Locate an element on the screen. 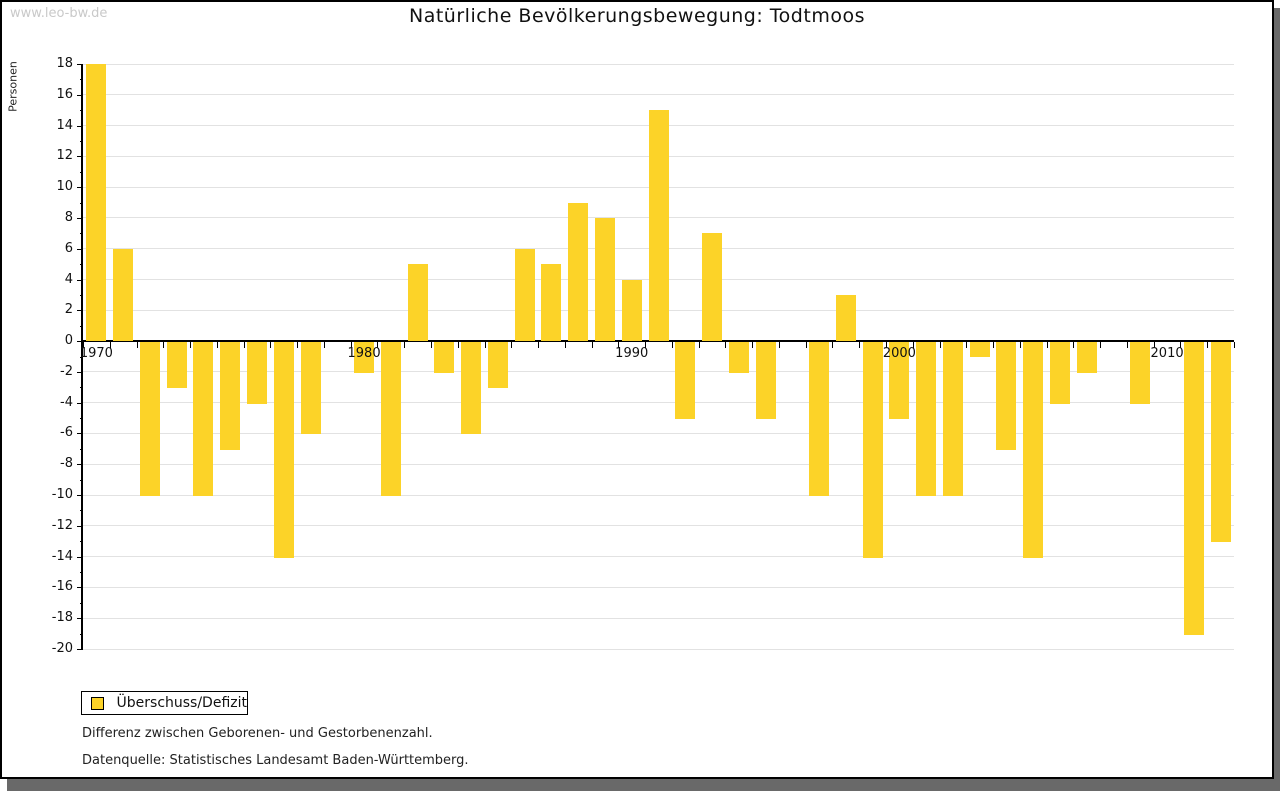  bar-1991 is located at coordinates (658, 226).